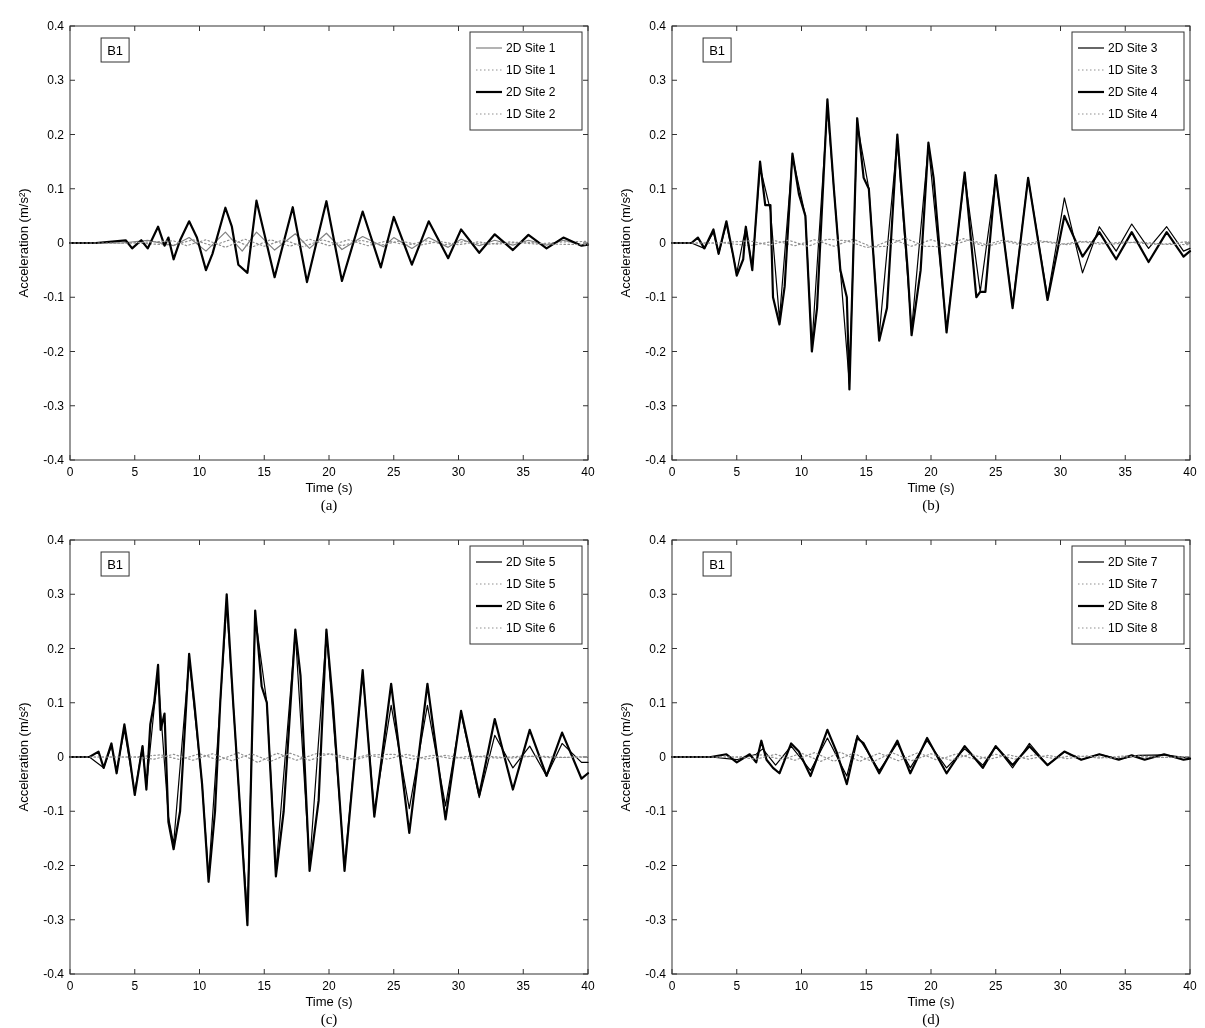 The height and width of the screenshot is (1028, 1205). Describe the element at coordinates (531, 584) in the screenshot. I see `legend-label: 1D Site 5` at that location.